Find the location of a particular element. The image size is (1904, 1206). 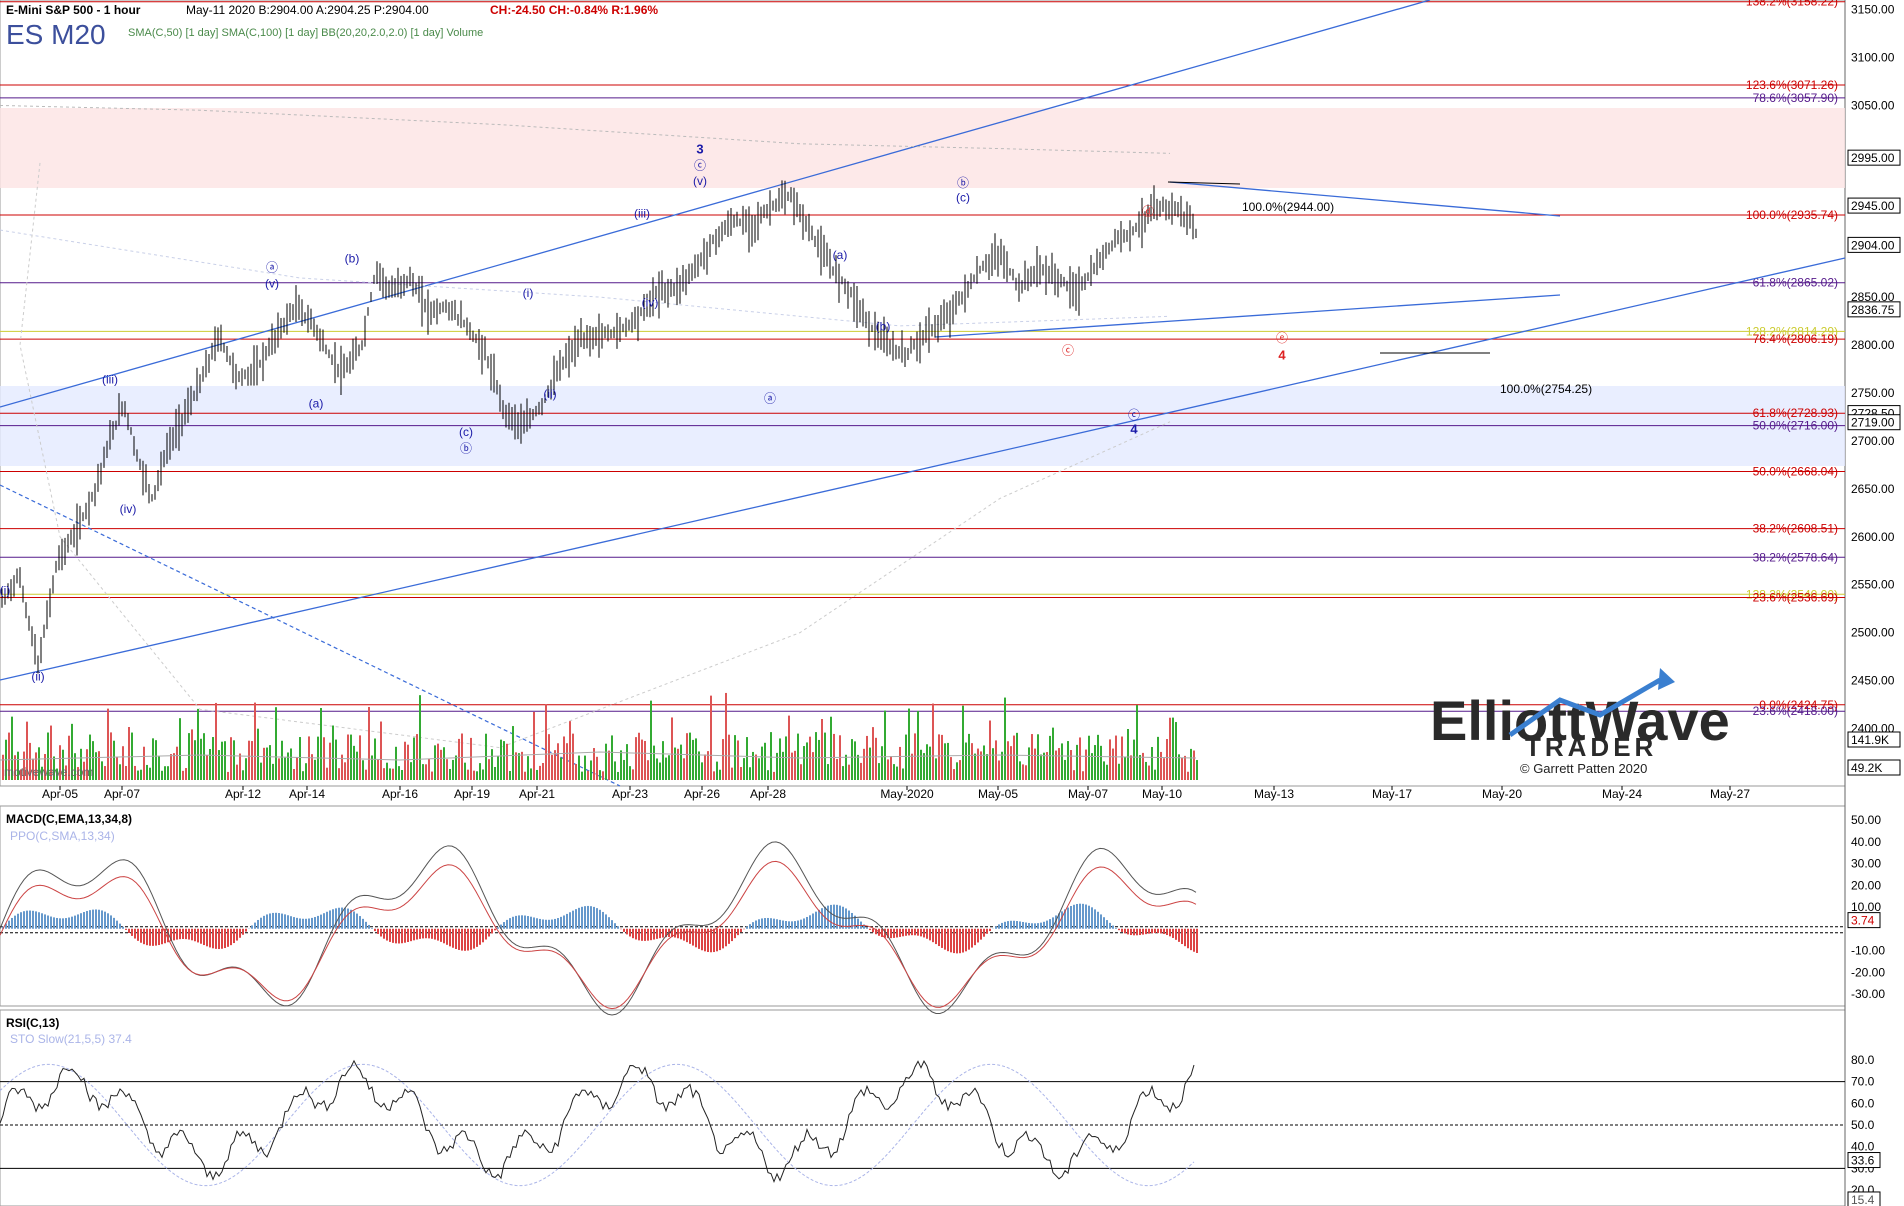

fib-label: 38.2%(2578.64) is located at coordinates (1795, 557).